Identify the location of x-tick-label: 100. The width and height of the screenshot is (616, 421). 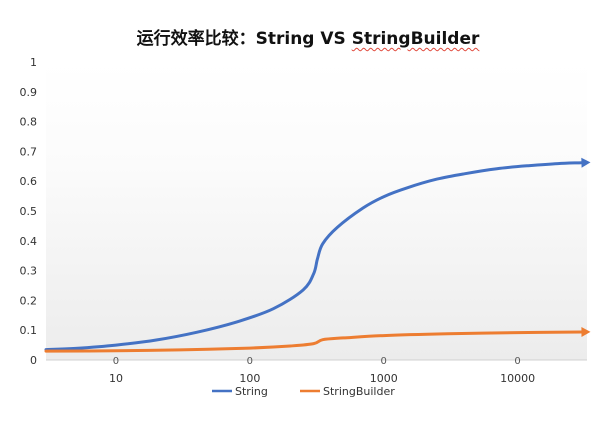
(249, 378).